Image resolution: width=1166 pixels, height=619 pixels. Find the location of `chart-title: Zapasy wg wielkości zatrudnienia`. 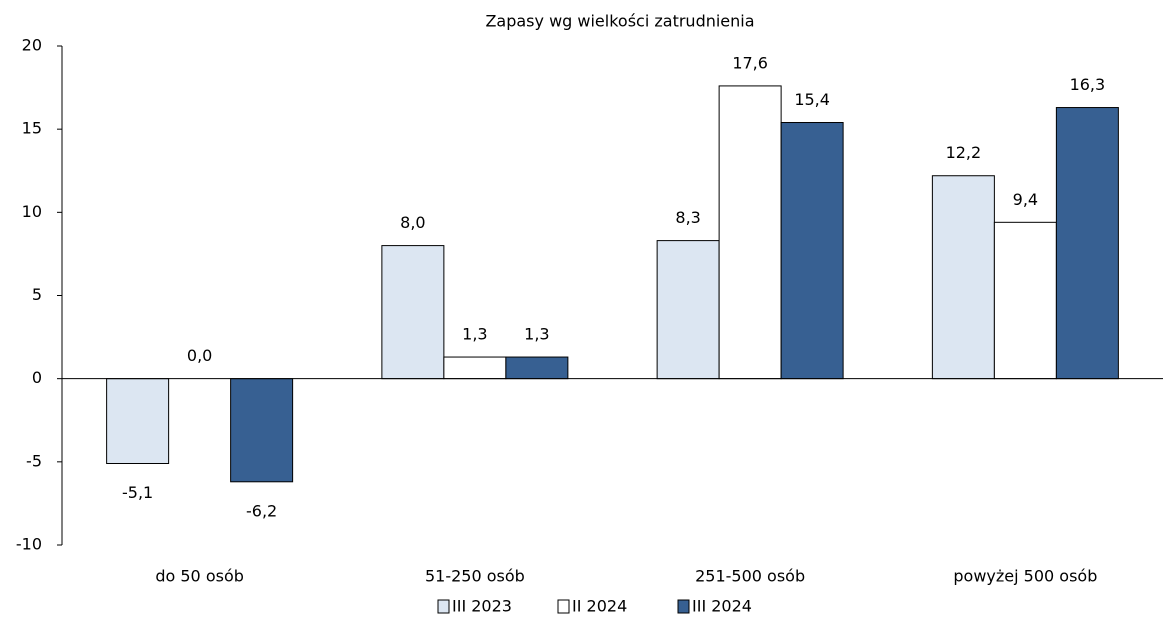

chart-title: Zapasy wg wielkości zatrudnienia is located at coordinates (619, 21).